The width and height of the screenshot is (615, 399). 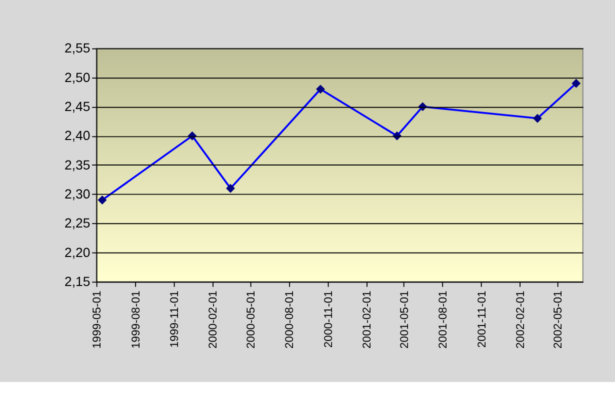 I want to click on y-tick-label: 2,20, so click(x=77, y=252).